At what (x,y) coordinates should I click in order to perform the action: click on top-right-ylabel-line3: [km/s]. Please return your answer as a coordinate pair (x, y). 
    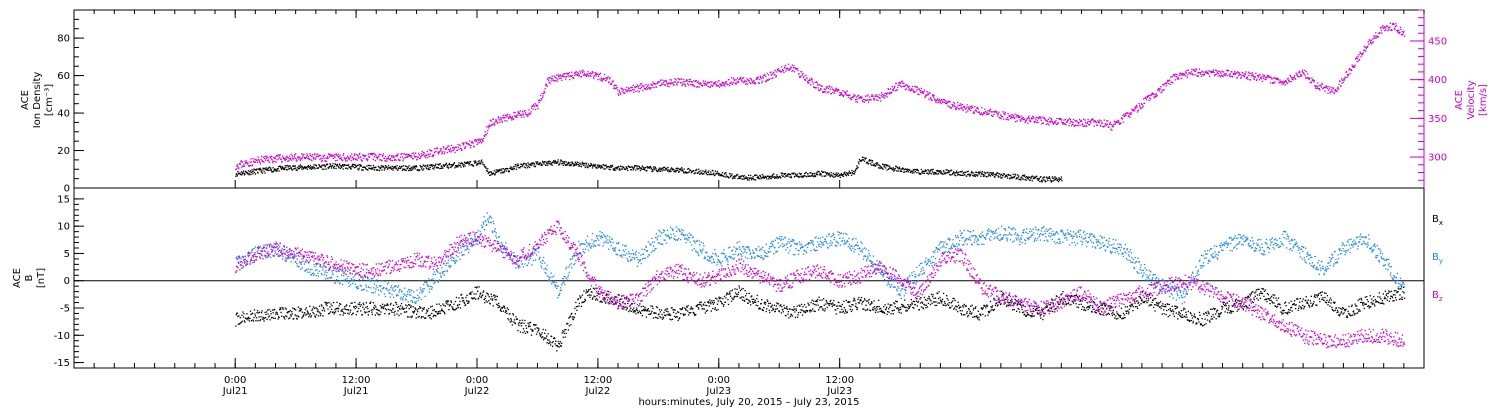
    Looking at the image, I should click on (1483, 100).